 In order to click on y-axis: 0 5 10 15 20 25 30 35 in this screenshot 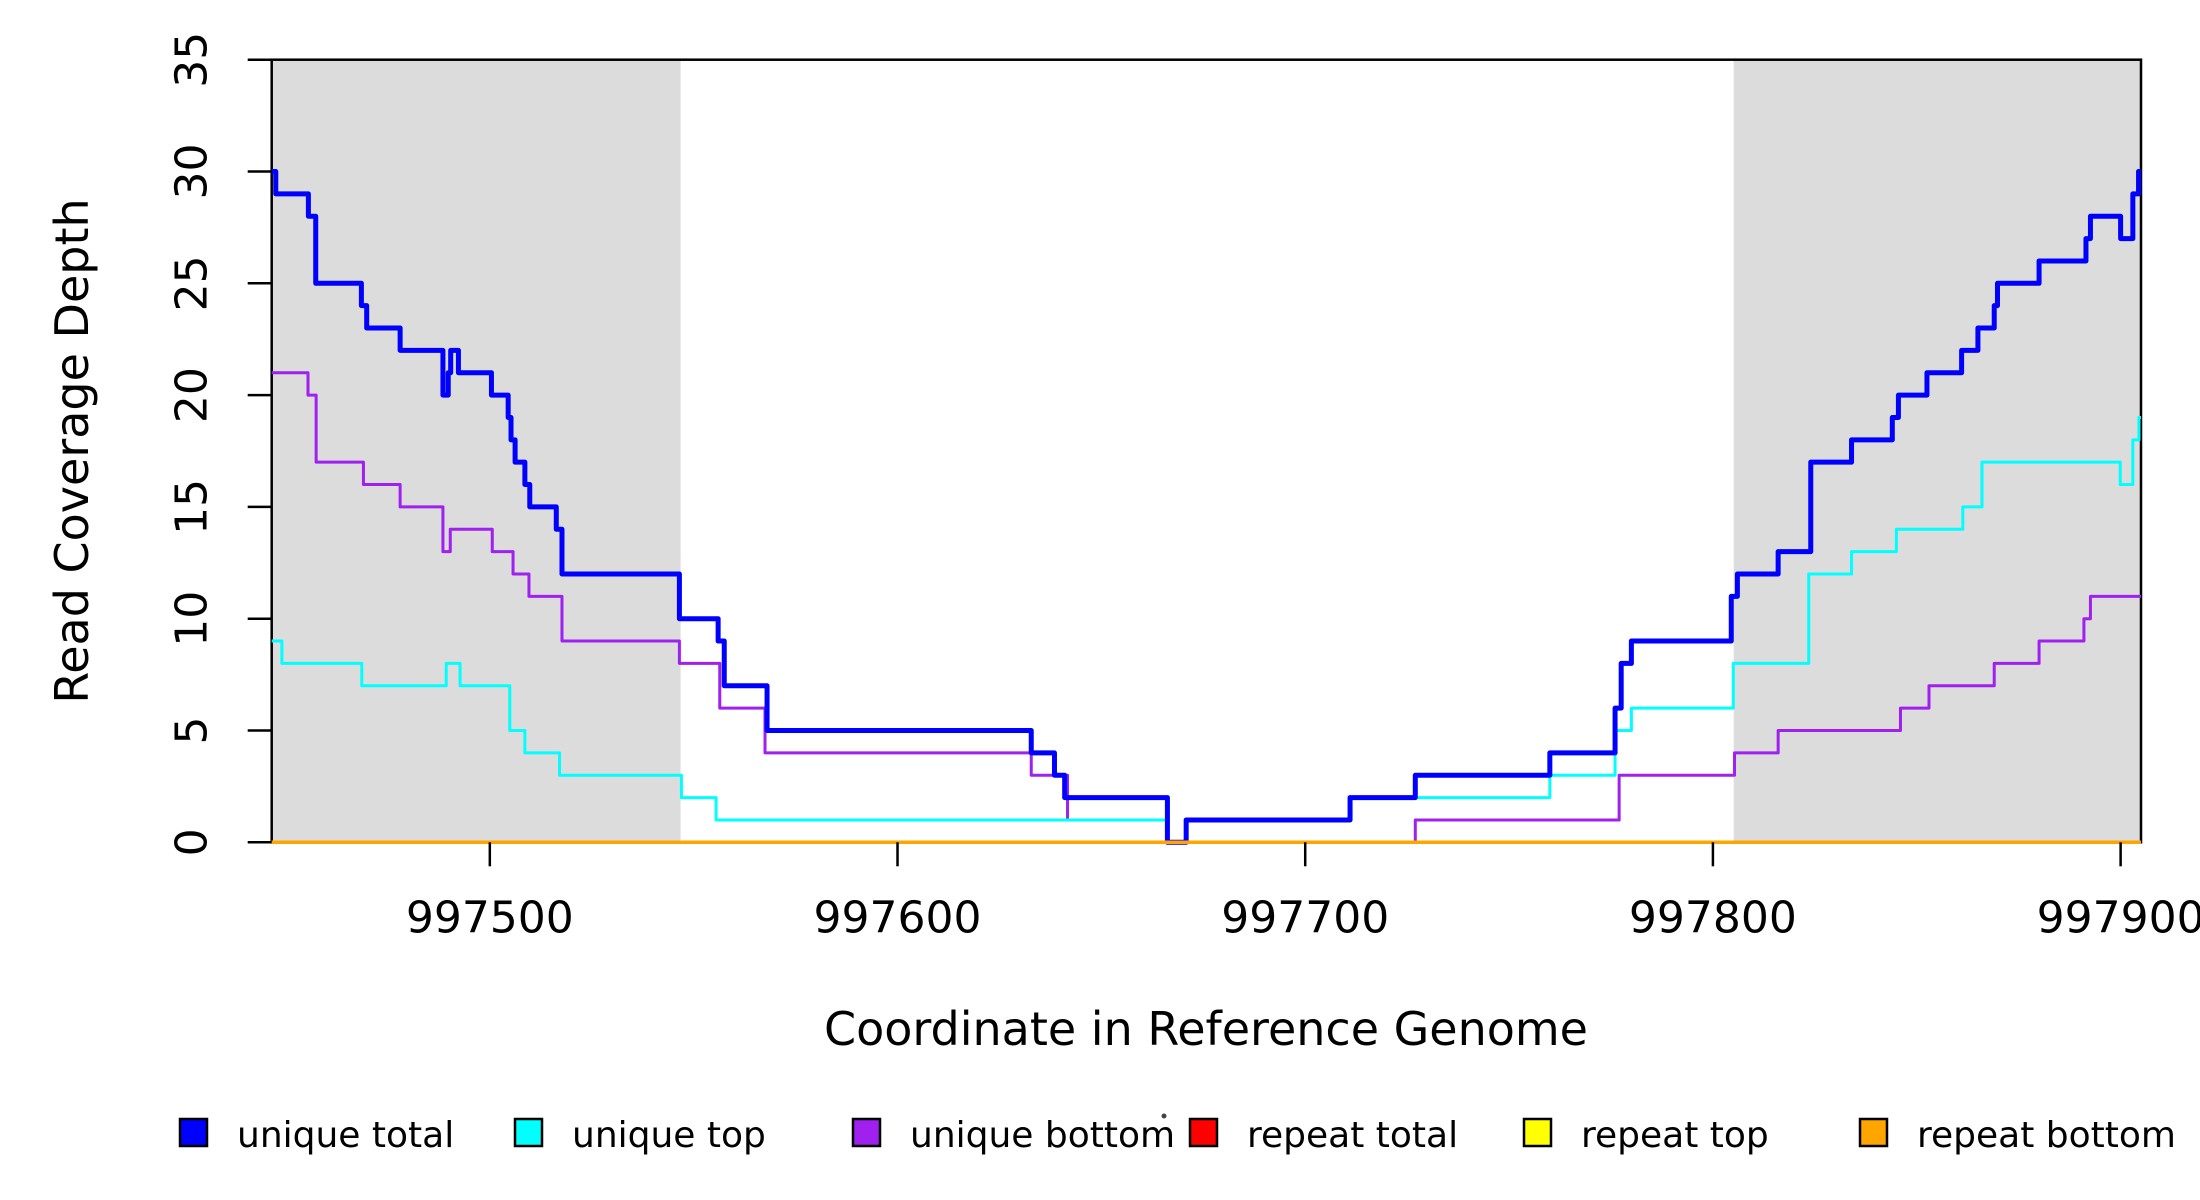, I will do `click(219, 444)`.